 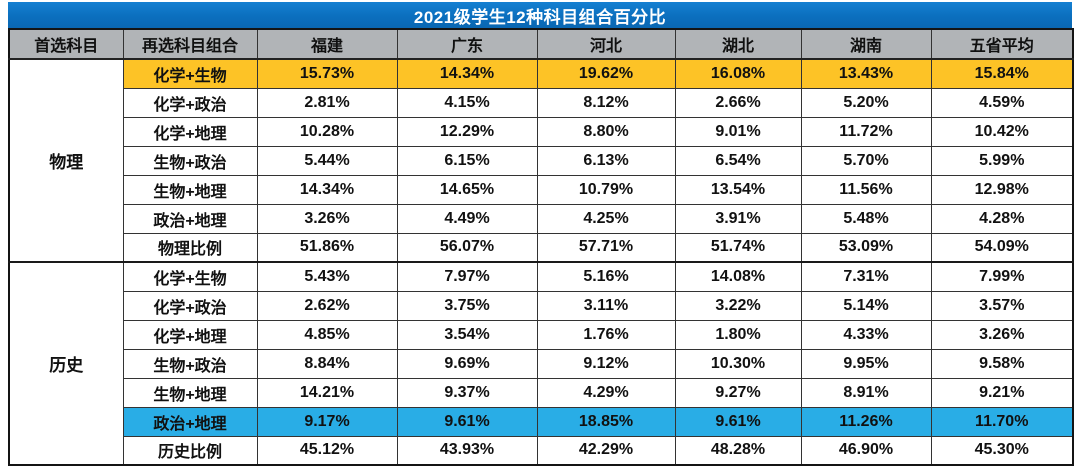 What do you see at coordinates (467, 247) in the screenshot?
I see `percentage-value-cell: 56.07%` at bounding box center [467, 247].